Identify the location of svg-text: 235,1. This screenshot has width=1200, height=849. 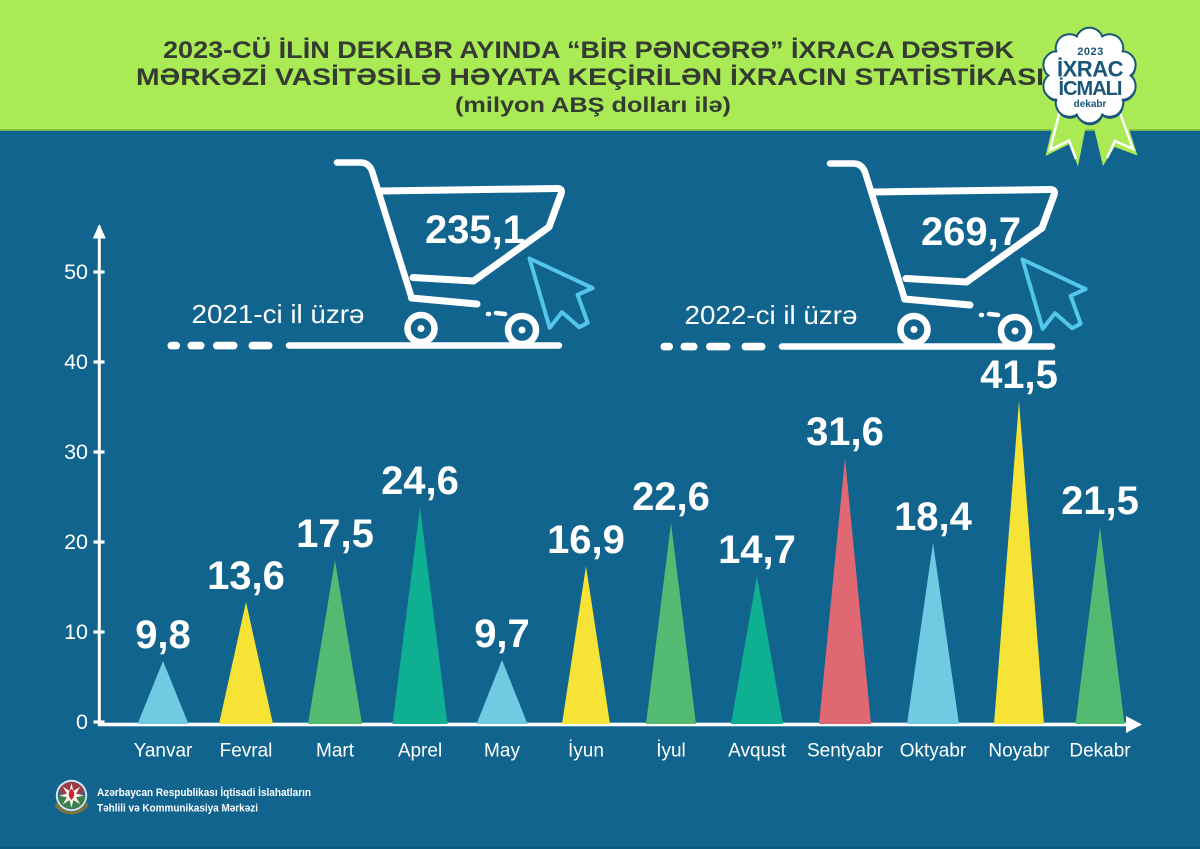
(475, 230).